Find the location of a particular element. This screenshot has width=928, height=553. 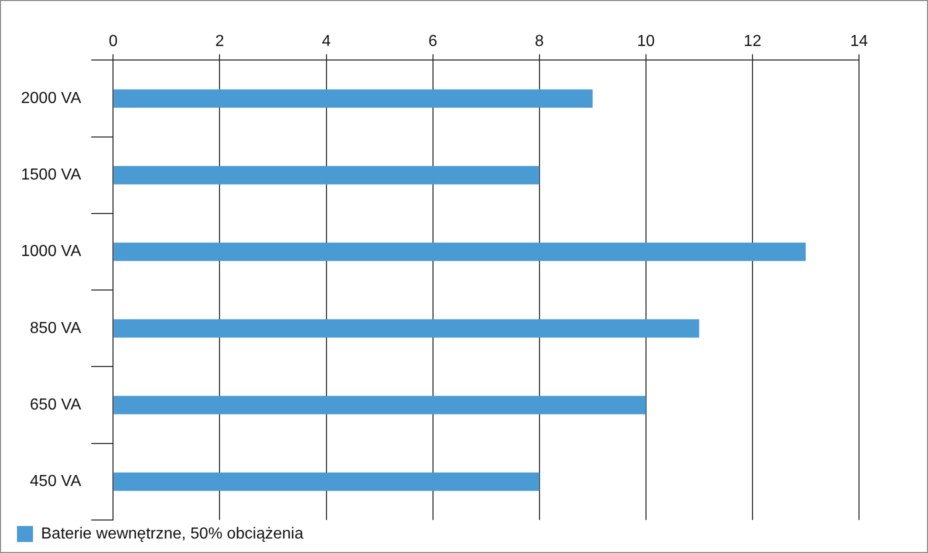

y-tick-label: 450 VA is located at coordinates (56, 481).